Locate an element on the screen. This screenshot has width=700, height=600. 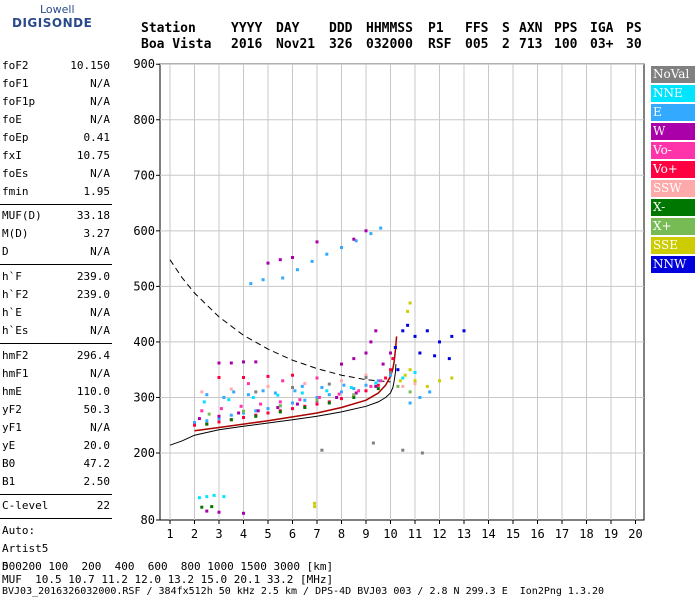
param-value: 2.50 is located at coordinates (97, 481).